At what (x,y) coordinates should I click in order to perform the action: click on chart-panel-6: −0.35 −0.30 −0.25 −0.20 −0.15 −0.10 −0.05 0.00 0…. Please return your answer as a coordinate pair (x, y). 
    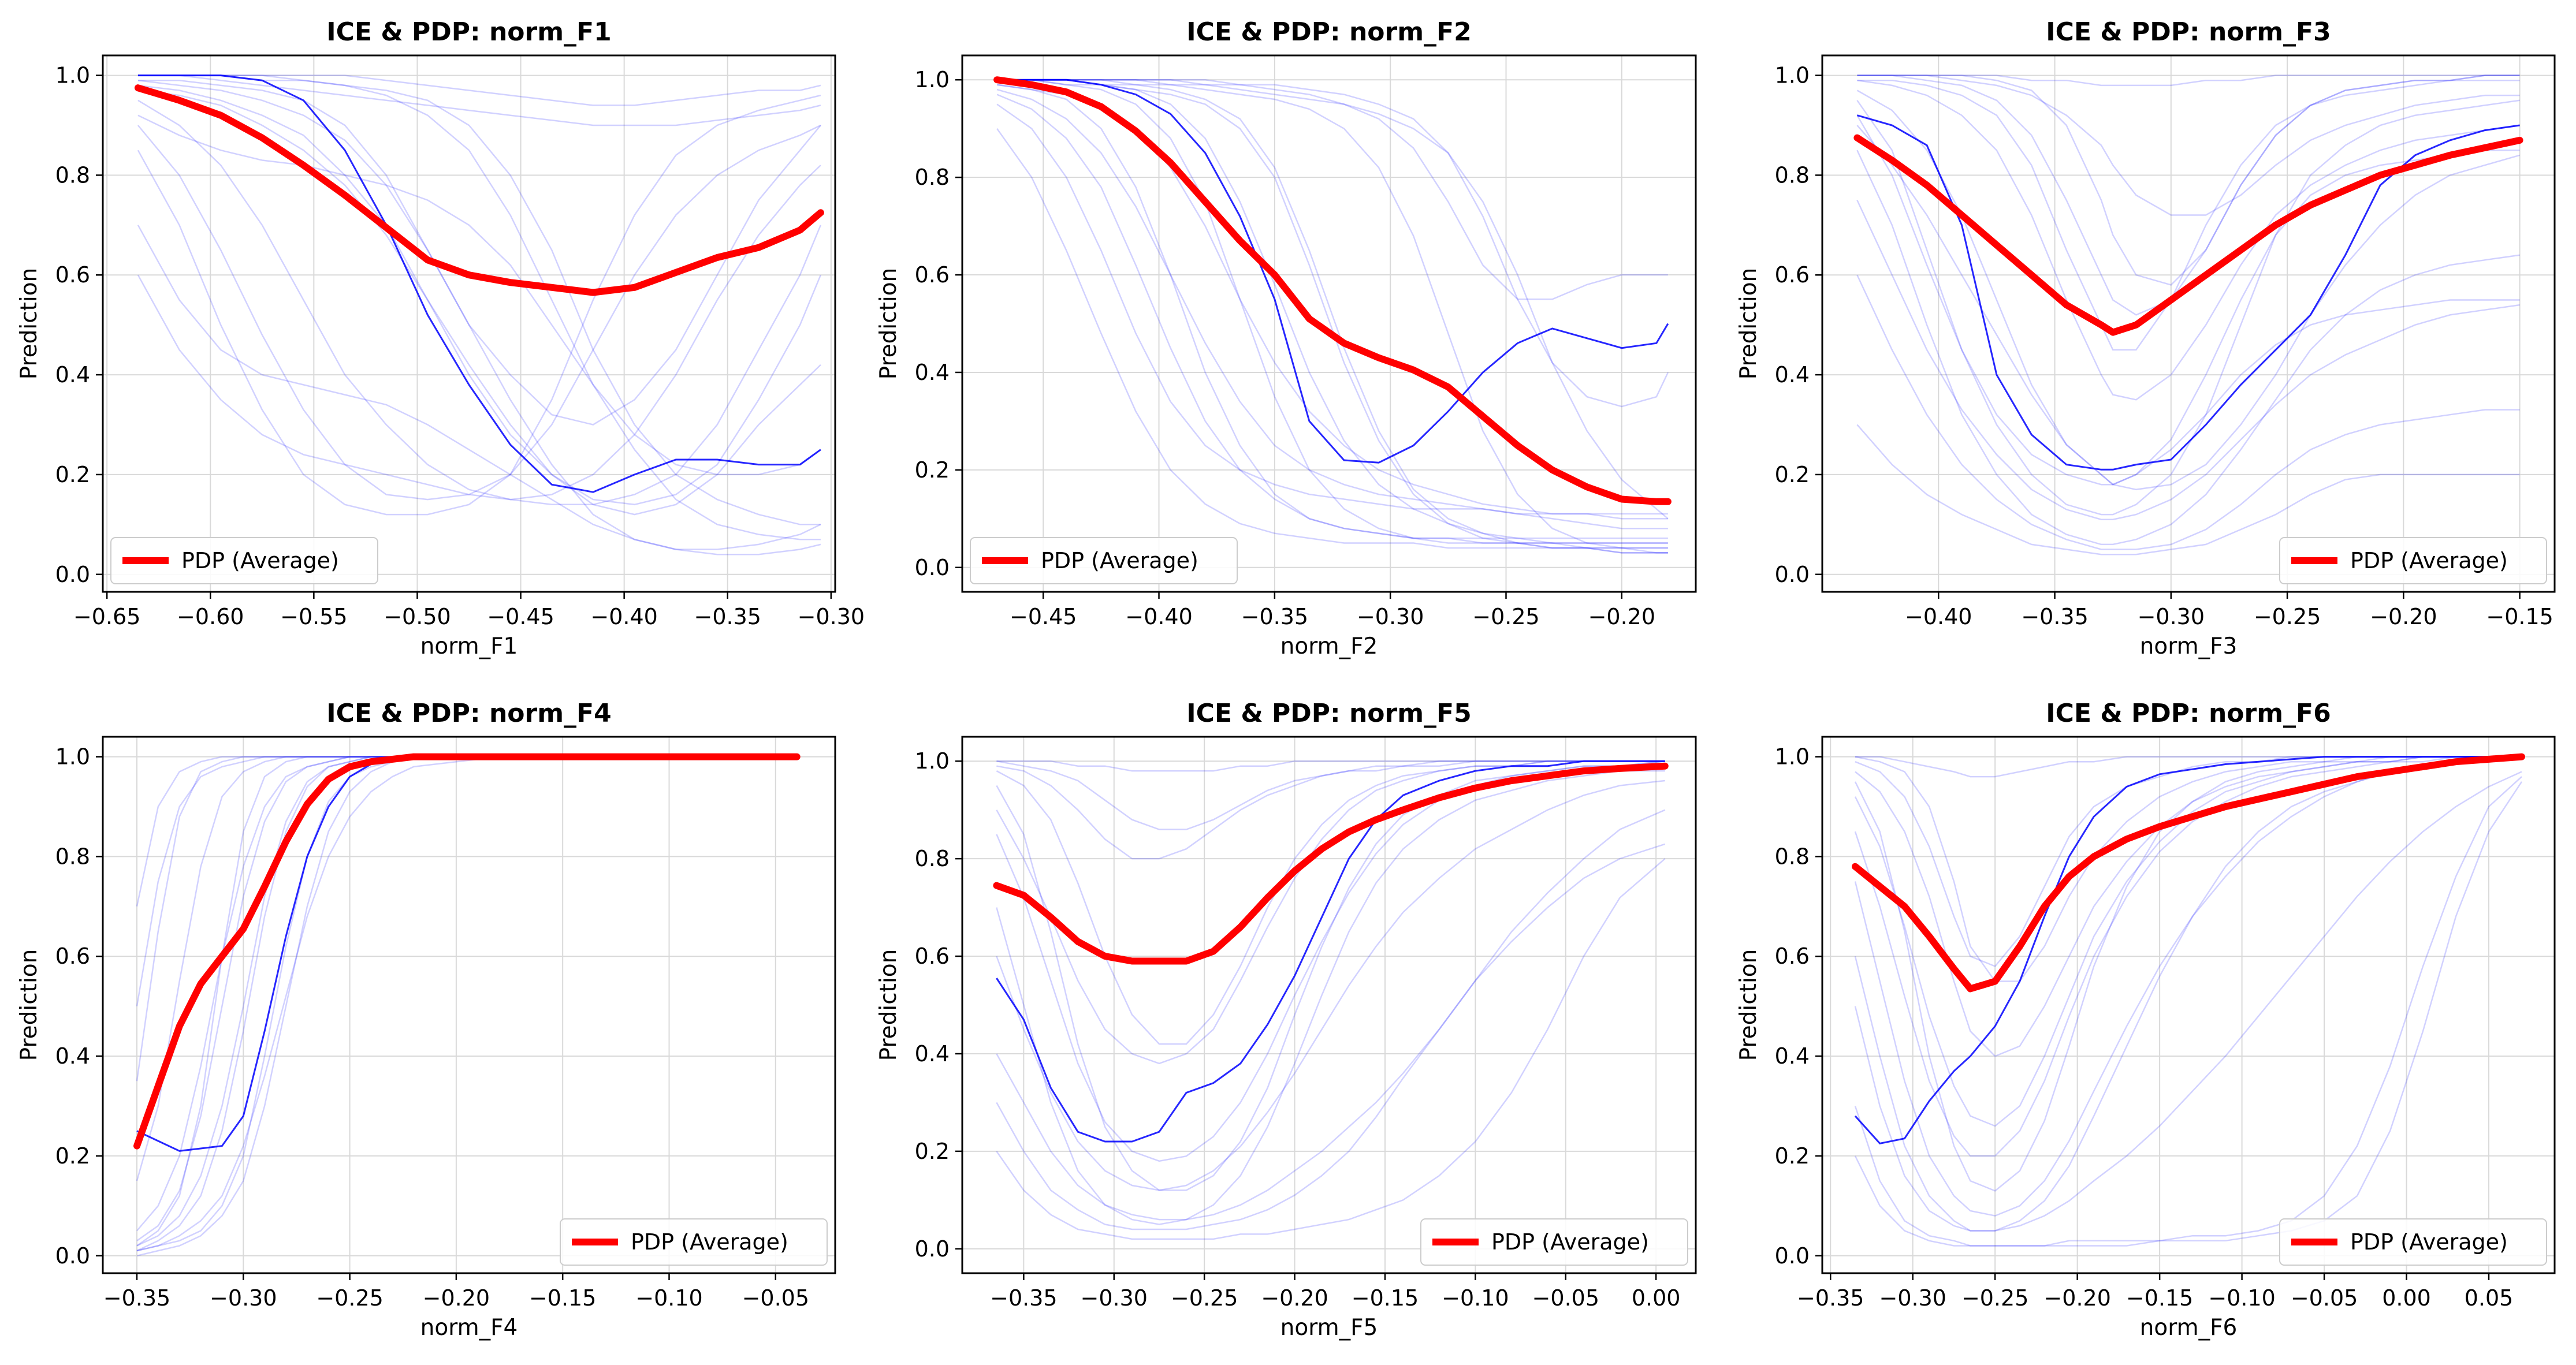
    Looking at the image, I should click on (2146, 1020).